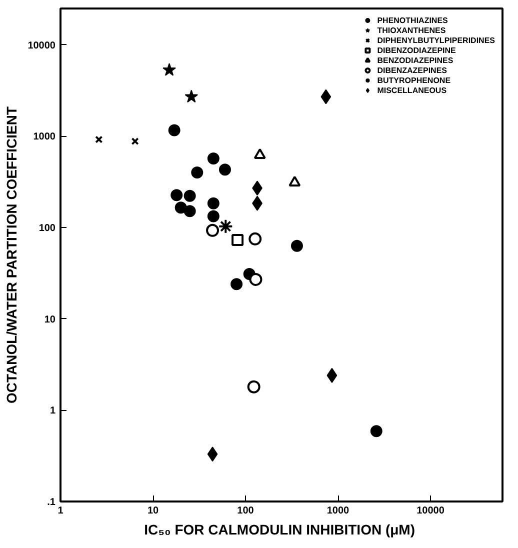 This screenshot has height=548, width=518. Describe the element at coordinates (416, 50) in the screenshot. I see `legend-label: DIBENZODIAZEPINE` at that location.